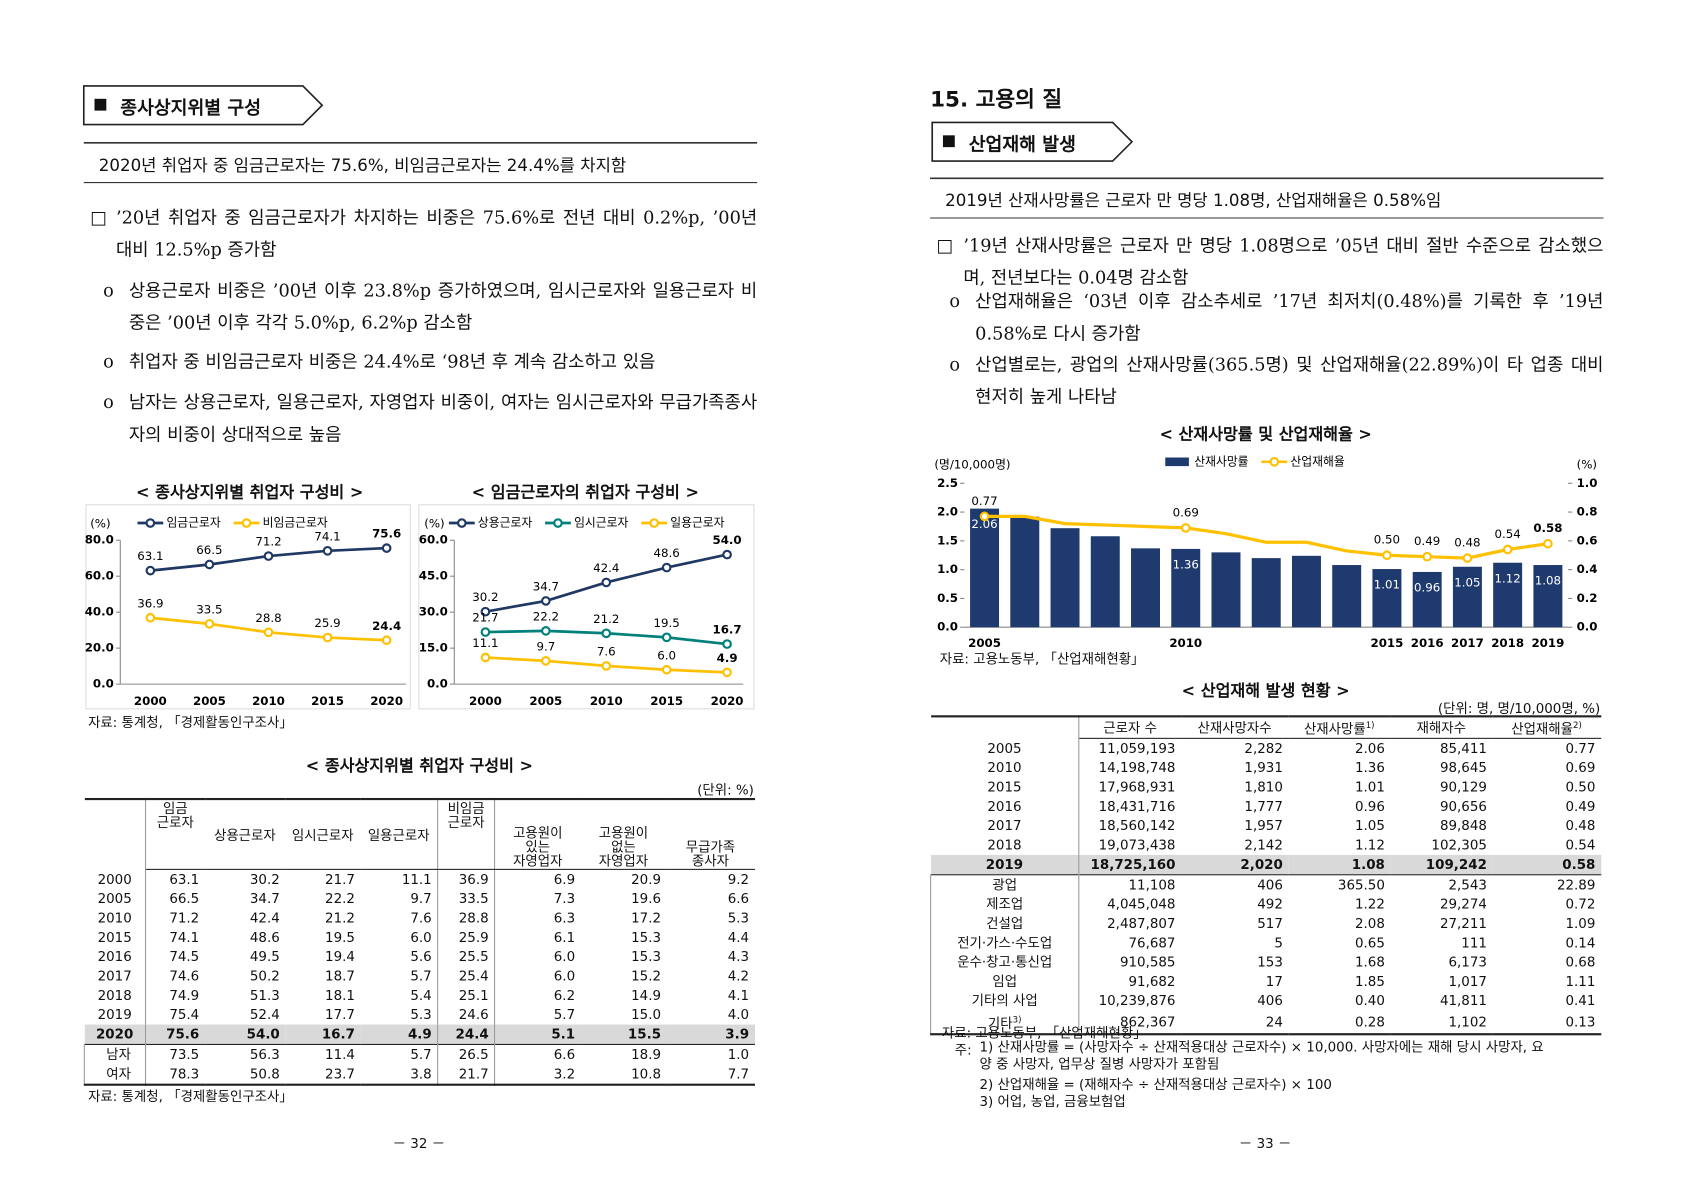 This screenshot has height=1190, width=1684. What do you see at coordinates (1005, 941) in the screenshot?
I see `row-label-text: 전기·가스·수도업` at bounding box center [1005, 941].